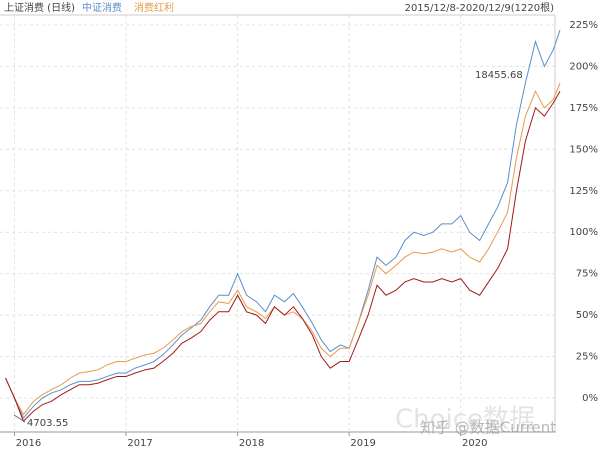  I want to click on watermark: Choice数据, so click(465, 420).